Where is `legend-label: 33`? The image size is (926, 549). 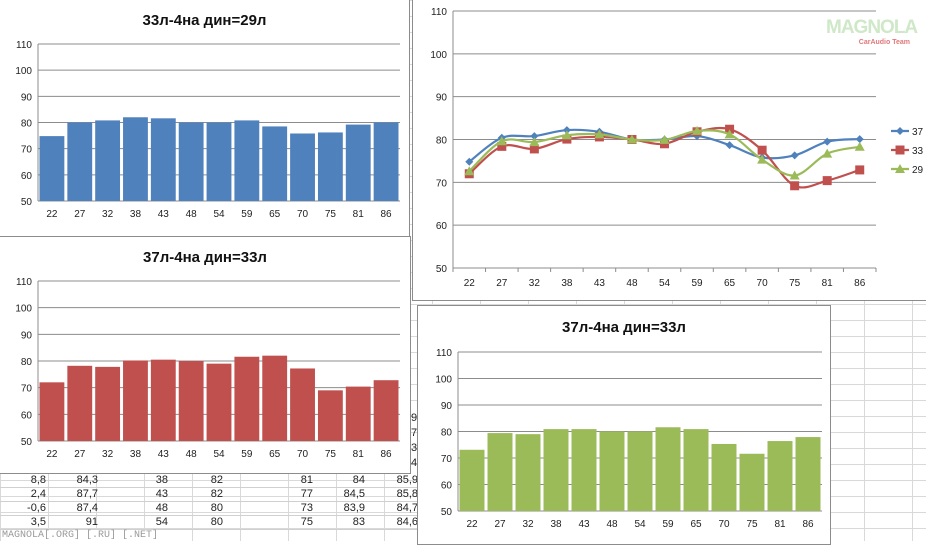
legend-label: 33 is located at coordinates (918, 151).